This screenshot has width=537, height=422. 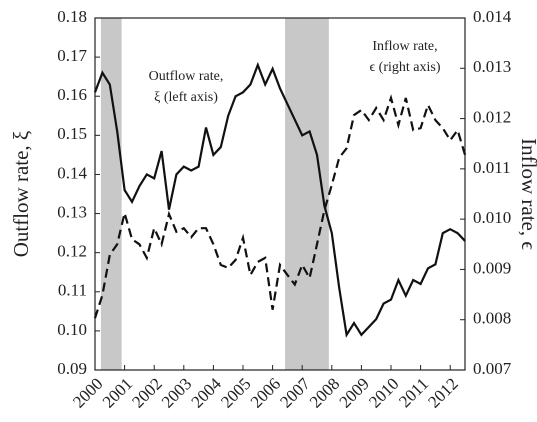 I want to click on x-tick-label: 2007, so click(x=295, y=393).